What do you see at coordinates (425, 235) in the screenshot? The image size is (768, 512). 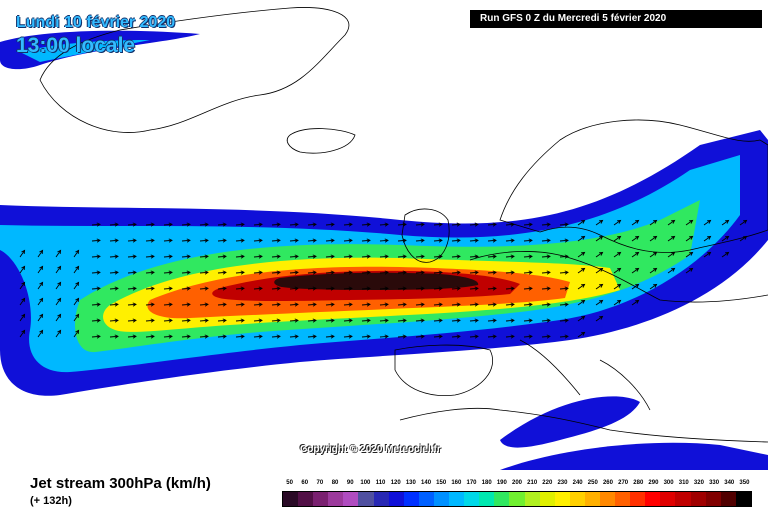 I see `british-isles-coast` at bounding box center [425, 235].